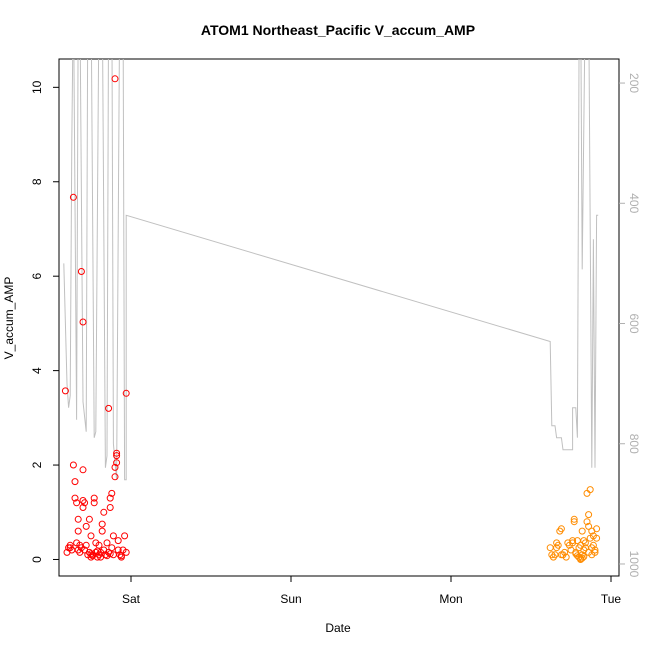 The width and height of the screenshot is (650, 650). I want to click on x-axis-label: Date, so click(338, 628).